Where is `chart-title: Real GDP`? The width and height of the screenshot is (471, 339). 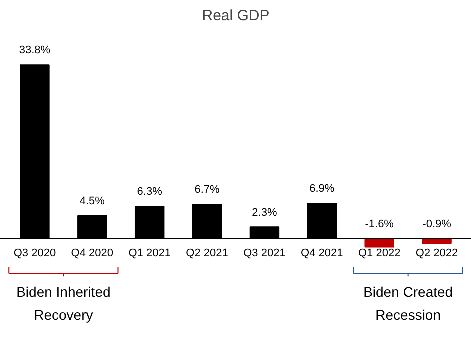
chart-title: Real GDP is located at coordinates (236, 16).